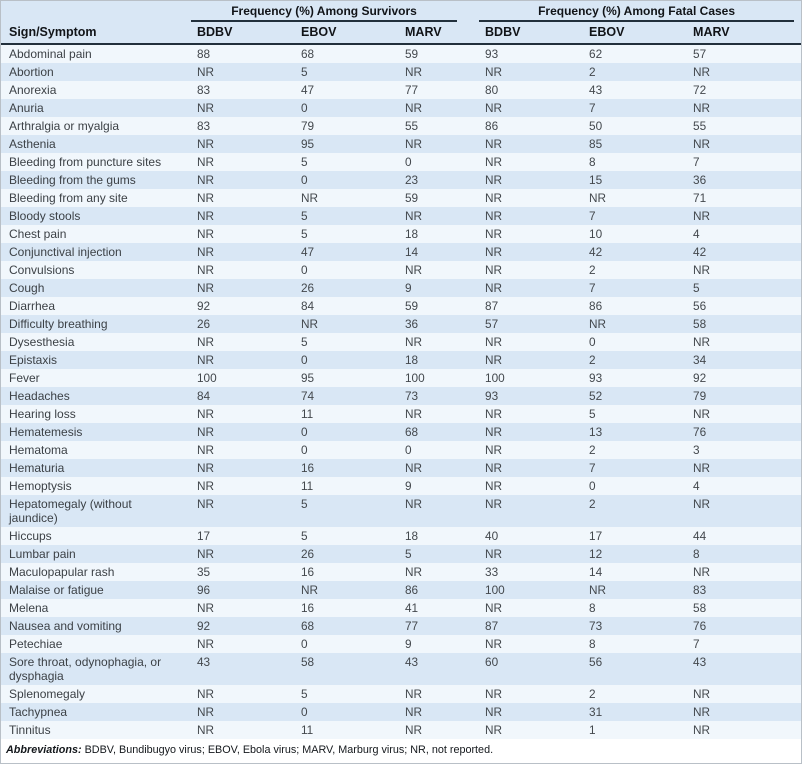 The width and height of the screenshot is (802, 764). Describe the element at coordinates (696, 288) in the screenshot. I see `fatal-marv-value: 5` at that location.